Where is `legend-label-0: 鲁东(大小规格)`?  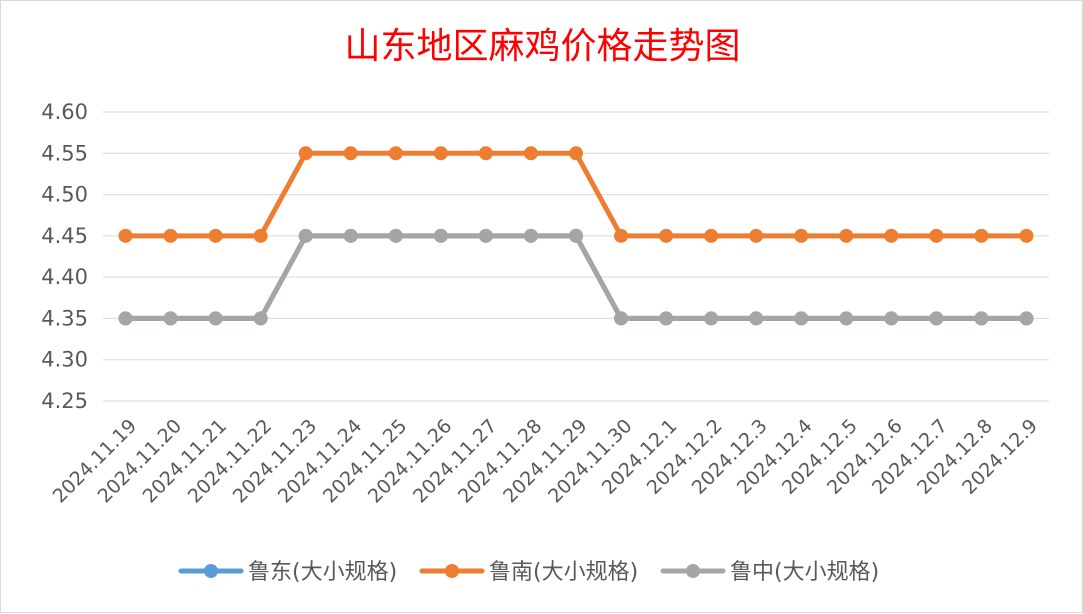 legend-label-0: 鲁东(大小规格) is located at coordinates (322, 572).